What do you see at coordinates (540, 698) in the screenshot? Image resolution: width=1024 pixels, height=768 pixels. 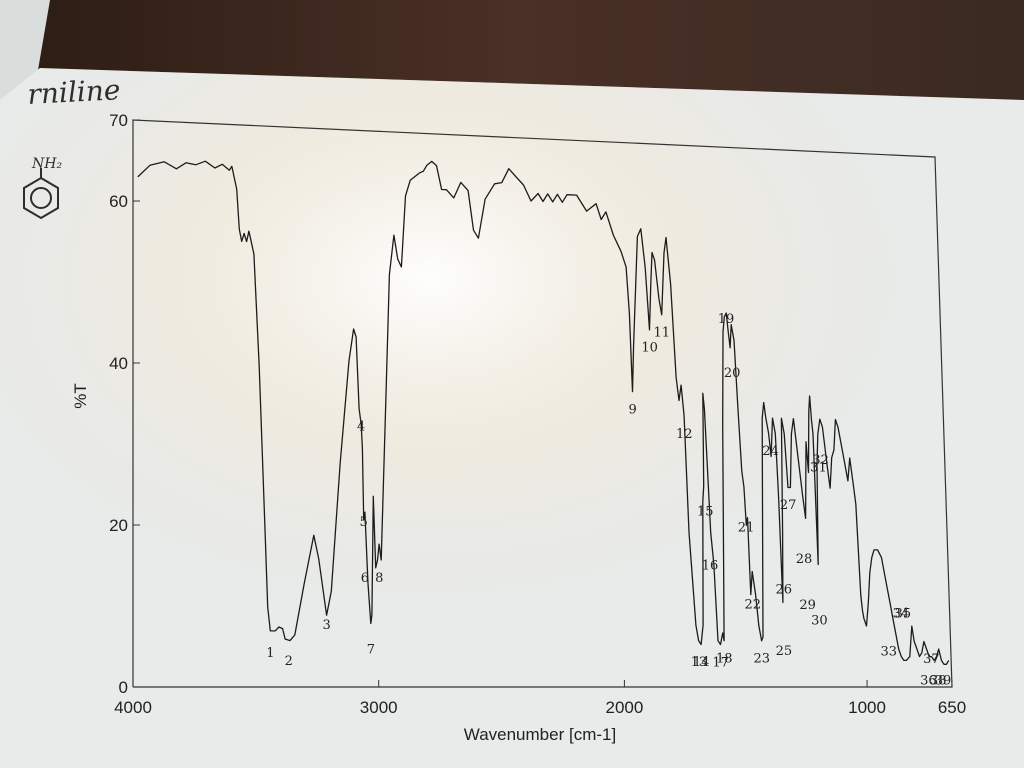 I see `x-axis-ticks: 4000 3000 2000 1000 650` at bounding box center [540, 698].